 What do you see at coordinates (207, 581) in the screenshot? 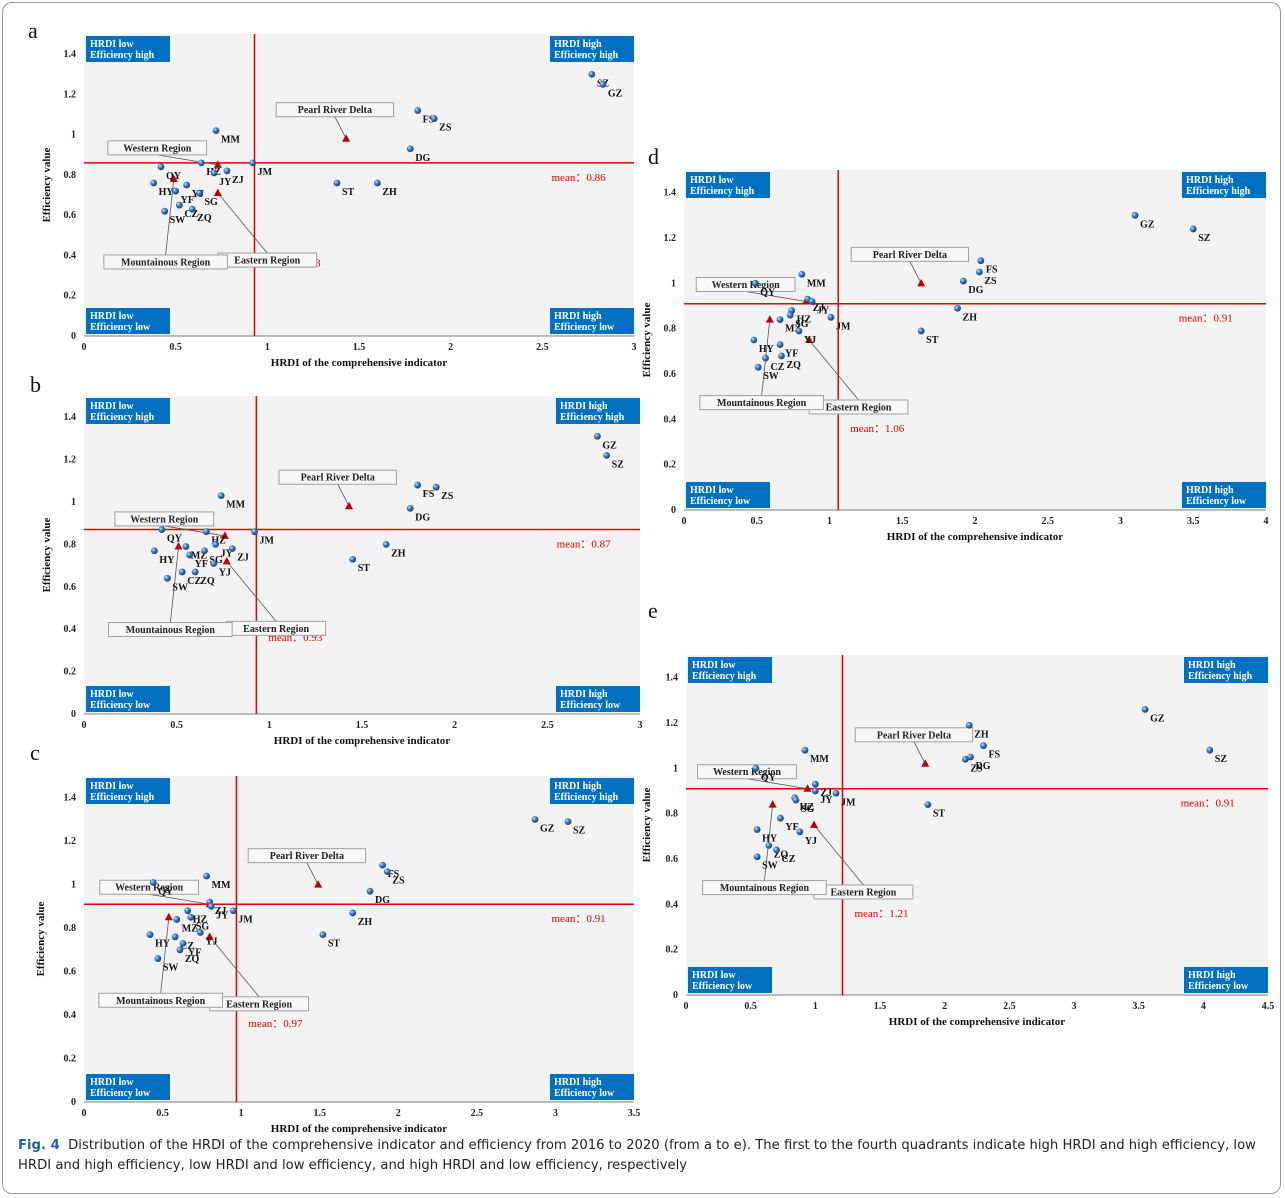
I see `point-label: ZQ` at bounding box center [207, 581].